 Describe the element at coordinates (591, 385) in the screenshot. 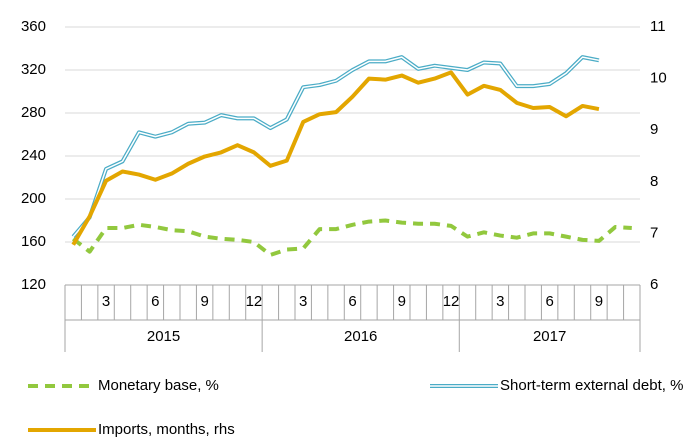

I see `legend-label: Short-term external debt, %` at that location.